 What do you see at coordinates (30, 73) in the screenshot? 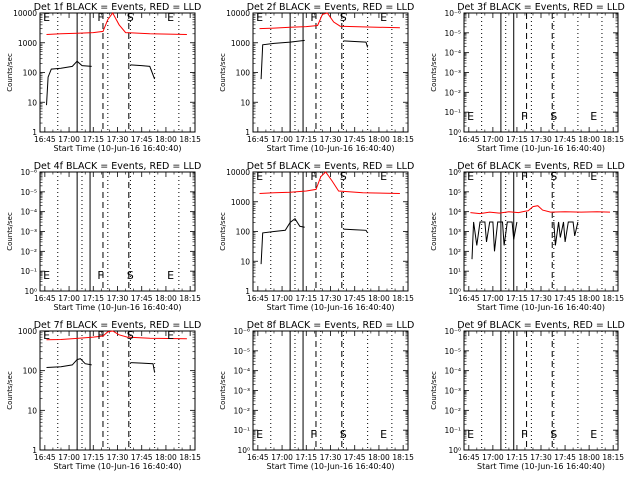
I see `y-tick-label: 100` at bounding box center [30, 73].